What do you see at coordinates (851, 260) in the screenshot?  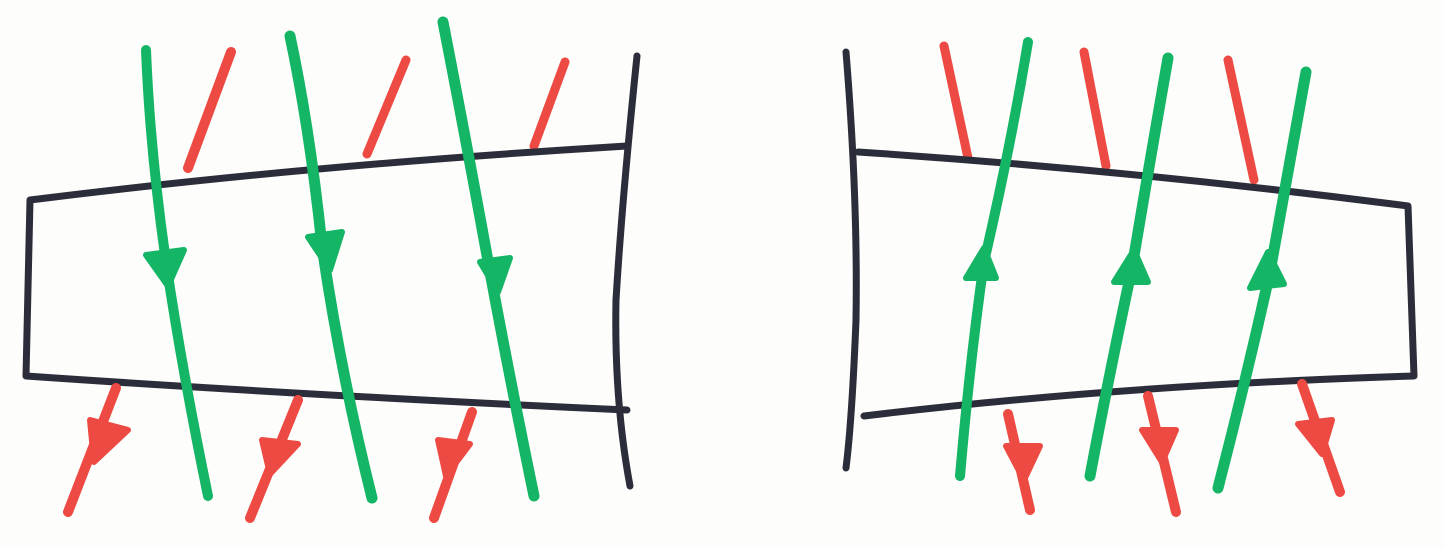 I see `right-vertical-bar` at bounding box center [851, 260].